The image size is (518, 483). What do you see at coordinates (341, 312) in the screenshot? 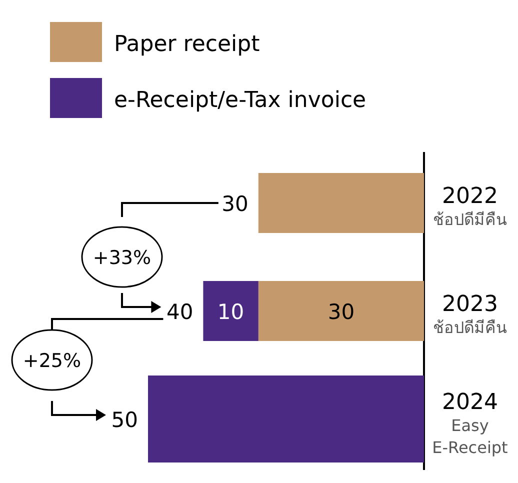
I see `data-label: 30` at bounding box center [341, 312].